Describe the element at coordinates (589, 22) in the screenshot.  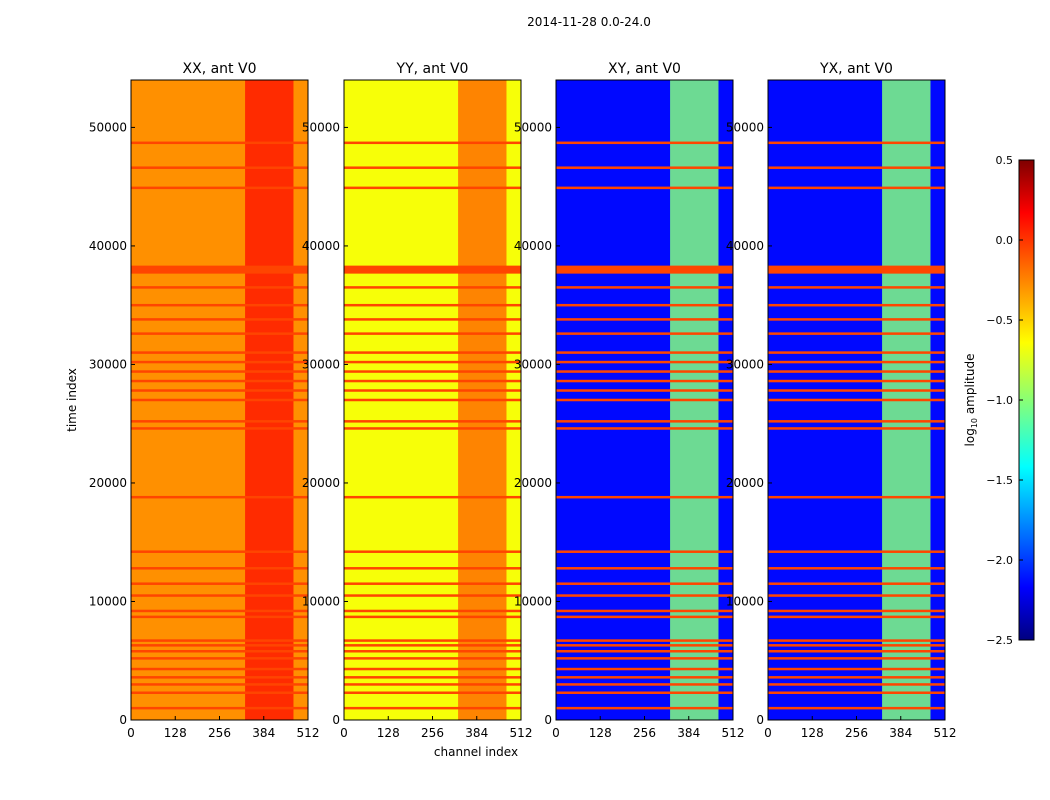
I see `figure-title: 2014-11-28 0.0-24.0` at that location.